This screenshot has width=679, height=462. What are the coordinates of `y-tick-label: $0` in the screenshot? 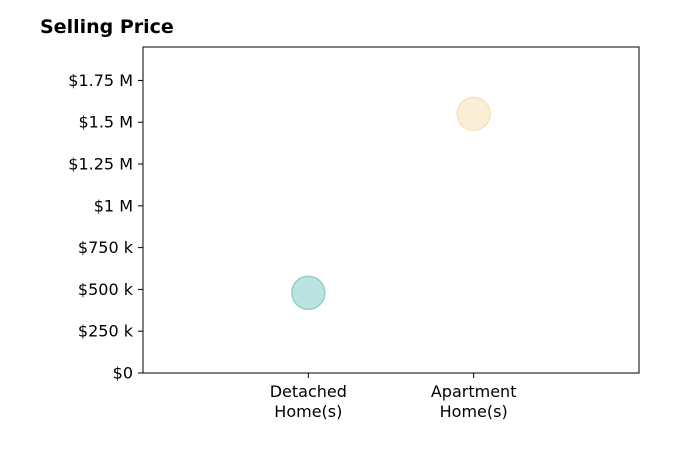 It's located at (123, 373).